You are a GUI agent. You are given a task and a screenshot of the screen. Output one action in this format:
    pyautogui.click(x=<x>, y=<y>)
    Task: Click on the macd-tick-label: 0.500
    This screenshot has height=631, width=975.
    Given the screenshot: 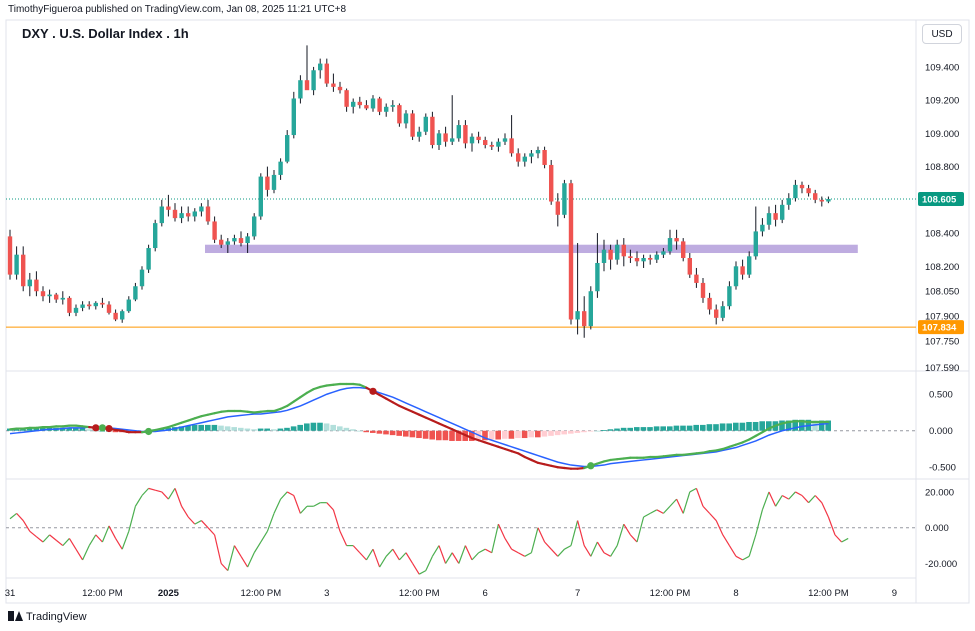 What is the action you would take?
    pyautogui.click(x=941, y=395)
    